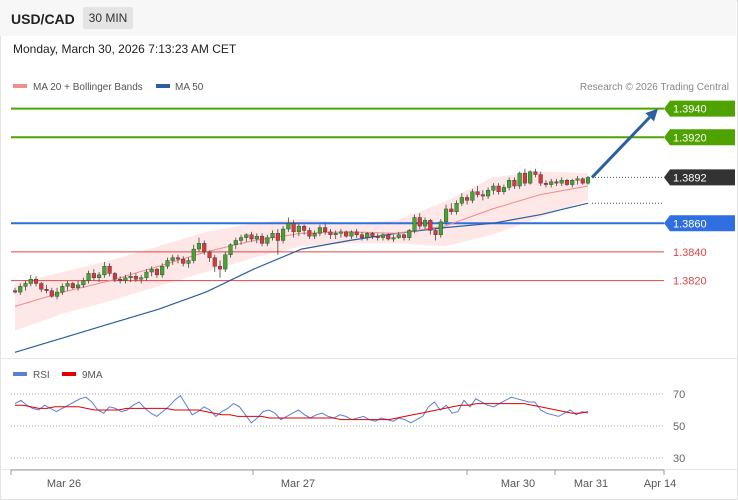  I want to click on level-tag-1.3920, so click(699, 137).